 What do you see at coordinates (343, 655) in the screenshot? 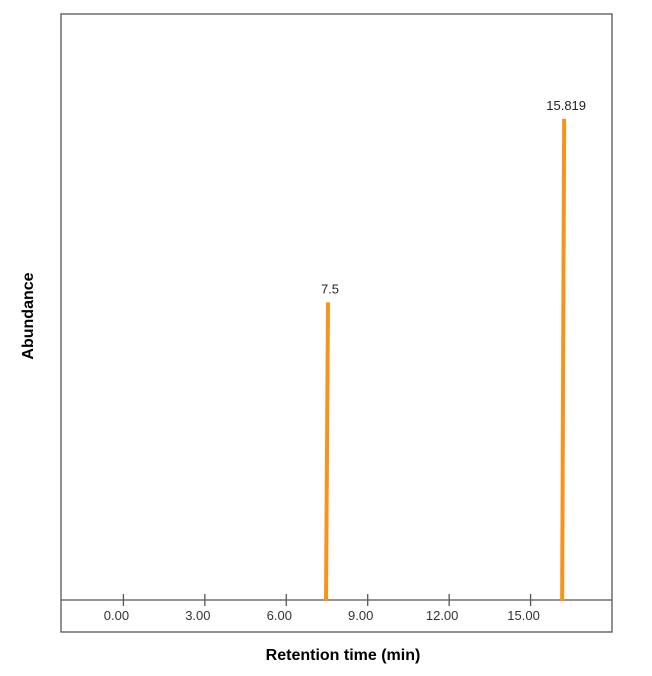
I see `x-axis-title: Retention time (min)` at bounding box center [343, 655].